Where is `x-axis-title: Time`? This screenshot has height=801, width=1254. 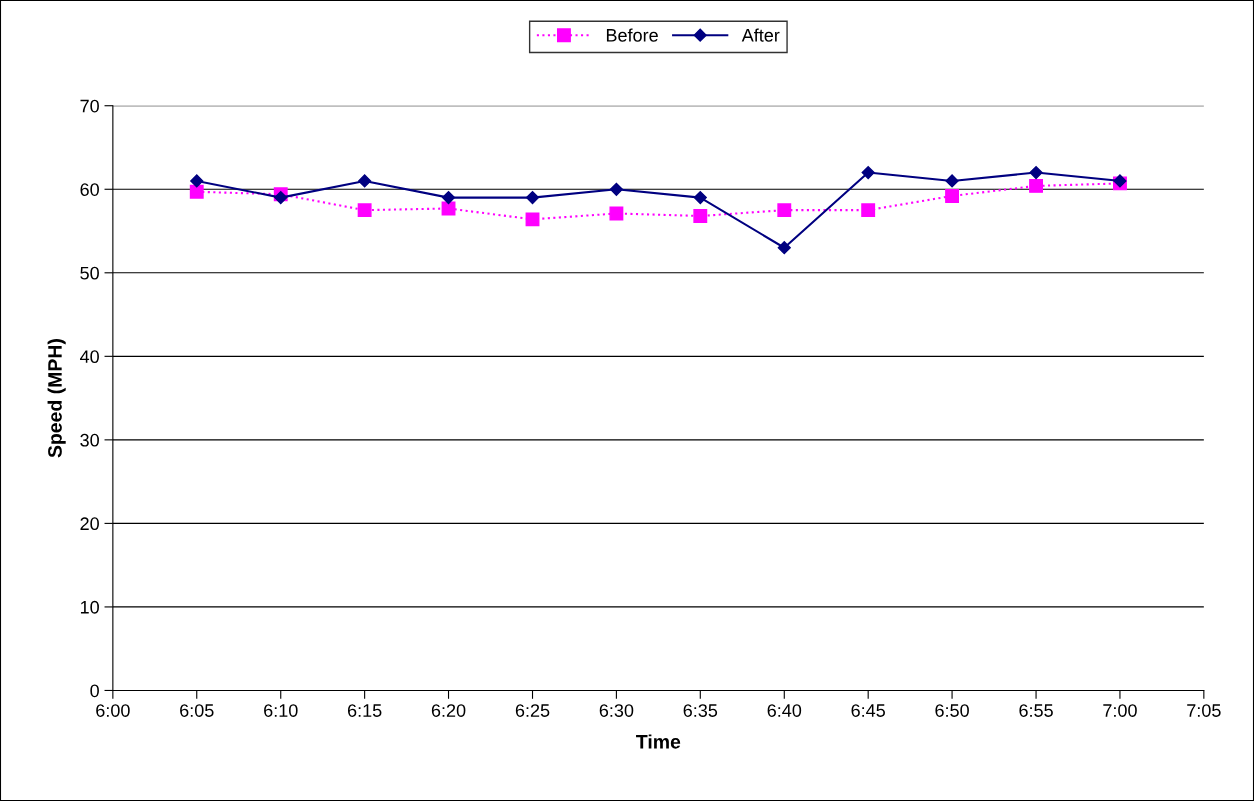
x-axis-title: Time is located at coordinates (658, 741).